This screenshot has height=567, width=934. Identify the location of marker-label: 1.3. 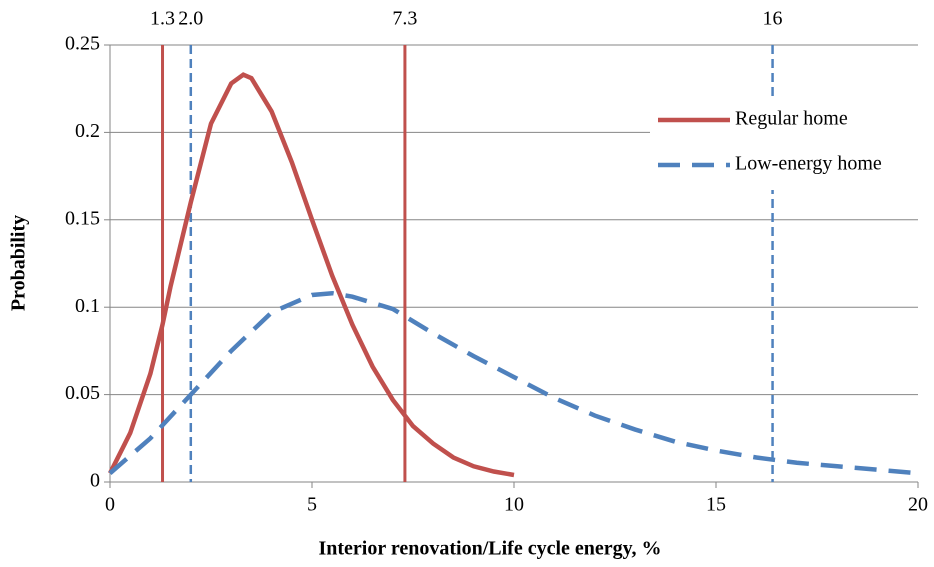
(162, 19).